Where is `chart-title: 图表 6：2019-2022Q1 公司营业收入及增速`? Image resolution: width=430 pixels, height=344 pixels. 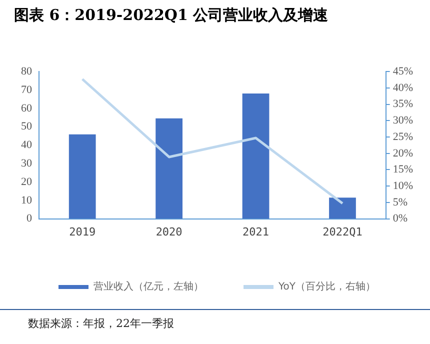
chart-title: 图表 6：2019-2022Q1 公司营业收入及增速 is located at coordinates (171, 15).